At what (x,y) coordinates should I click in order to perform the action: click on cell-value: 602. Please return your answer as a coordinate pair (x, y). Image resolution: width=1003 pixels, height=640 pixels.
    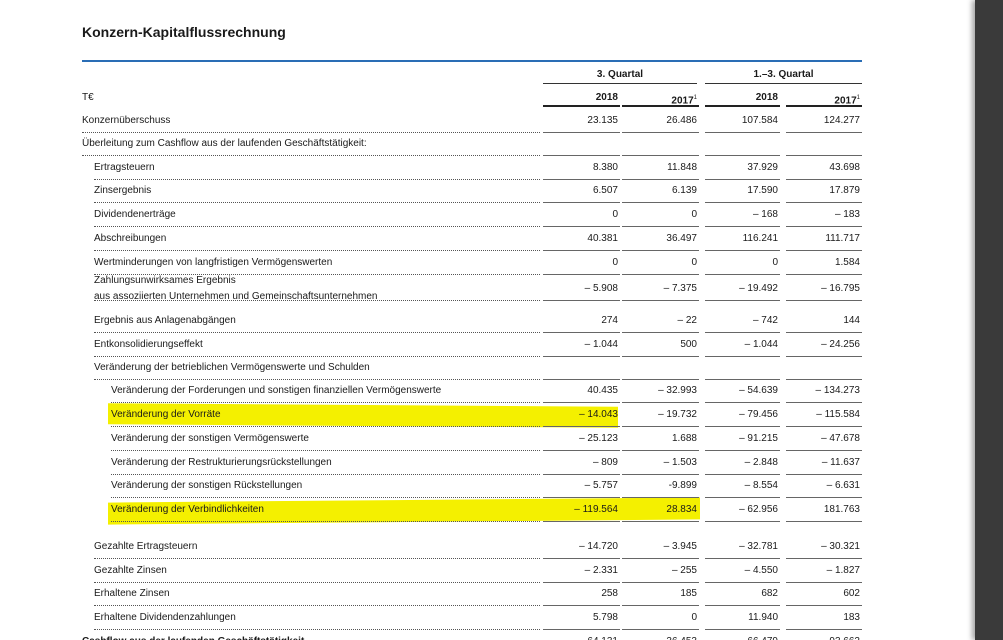
    Looking at the image, I should click on (851, 593).